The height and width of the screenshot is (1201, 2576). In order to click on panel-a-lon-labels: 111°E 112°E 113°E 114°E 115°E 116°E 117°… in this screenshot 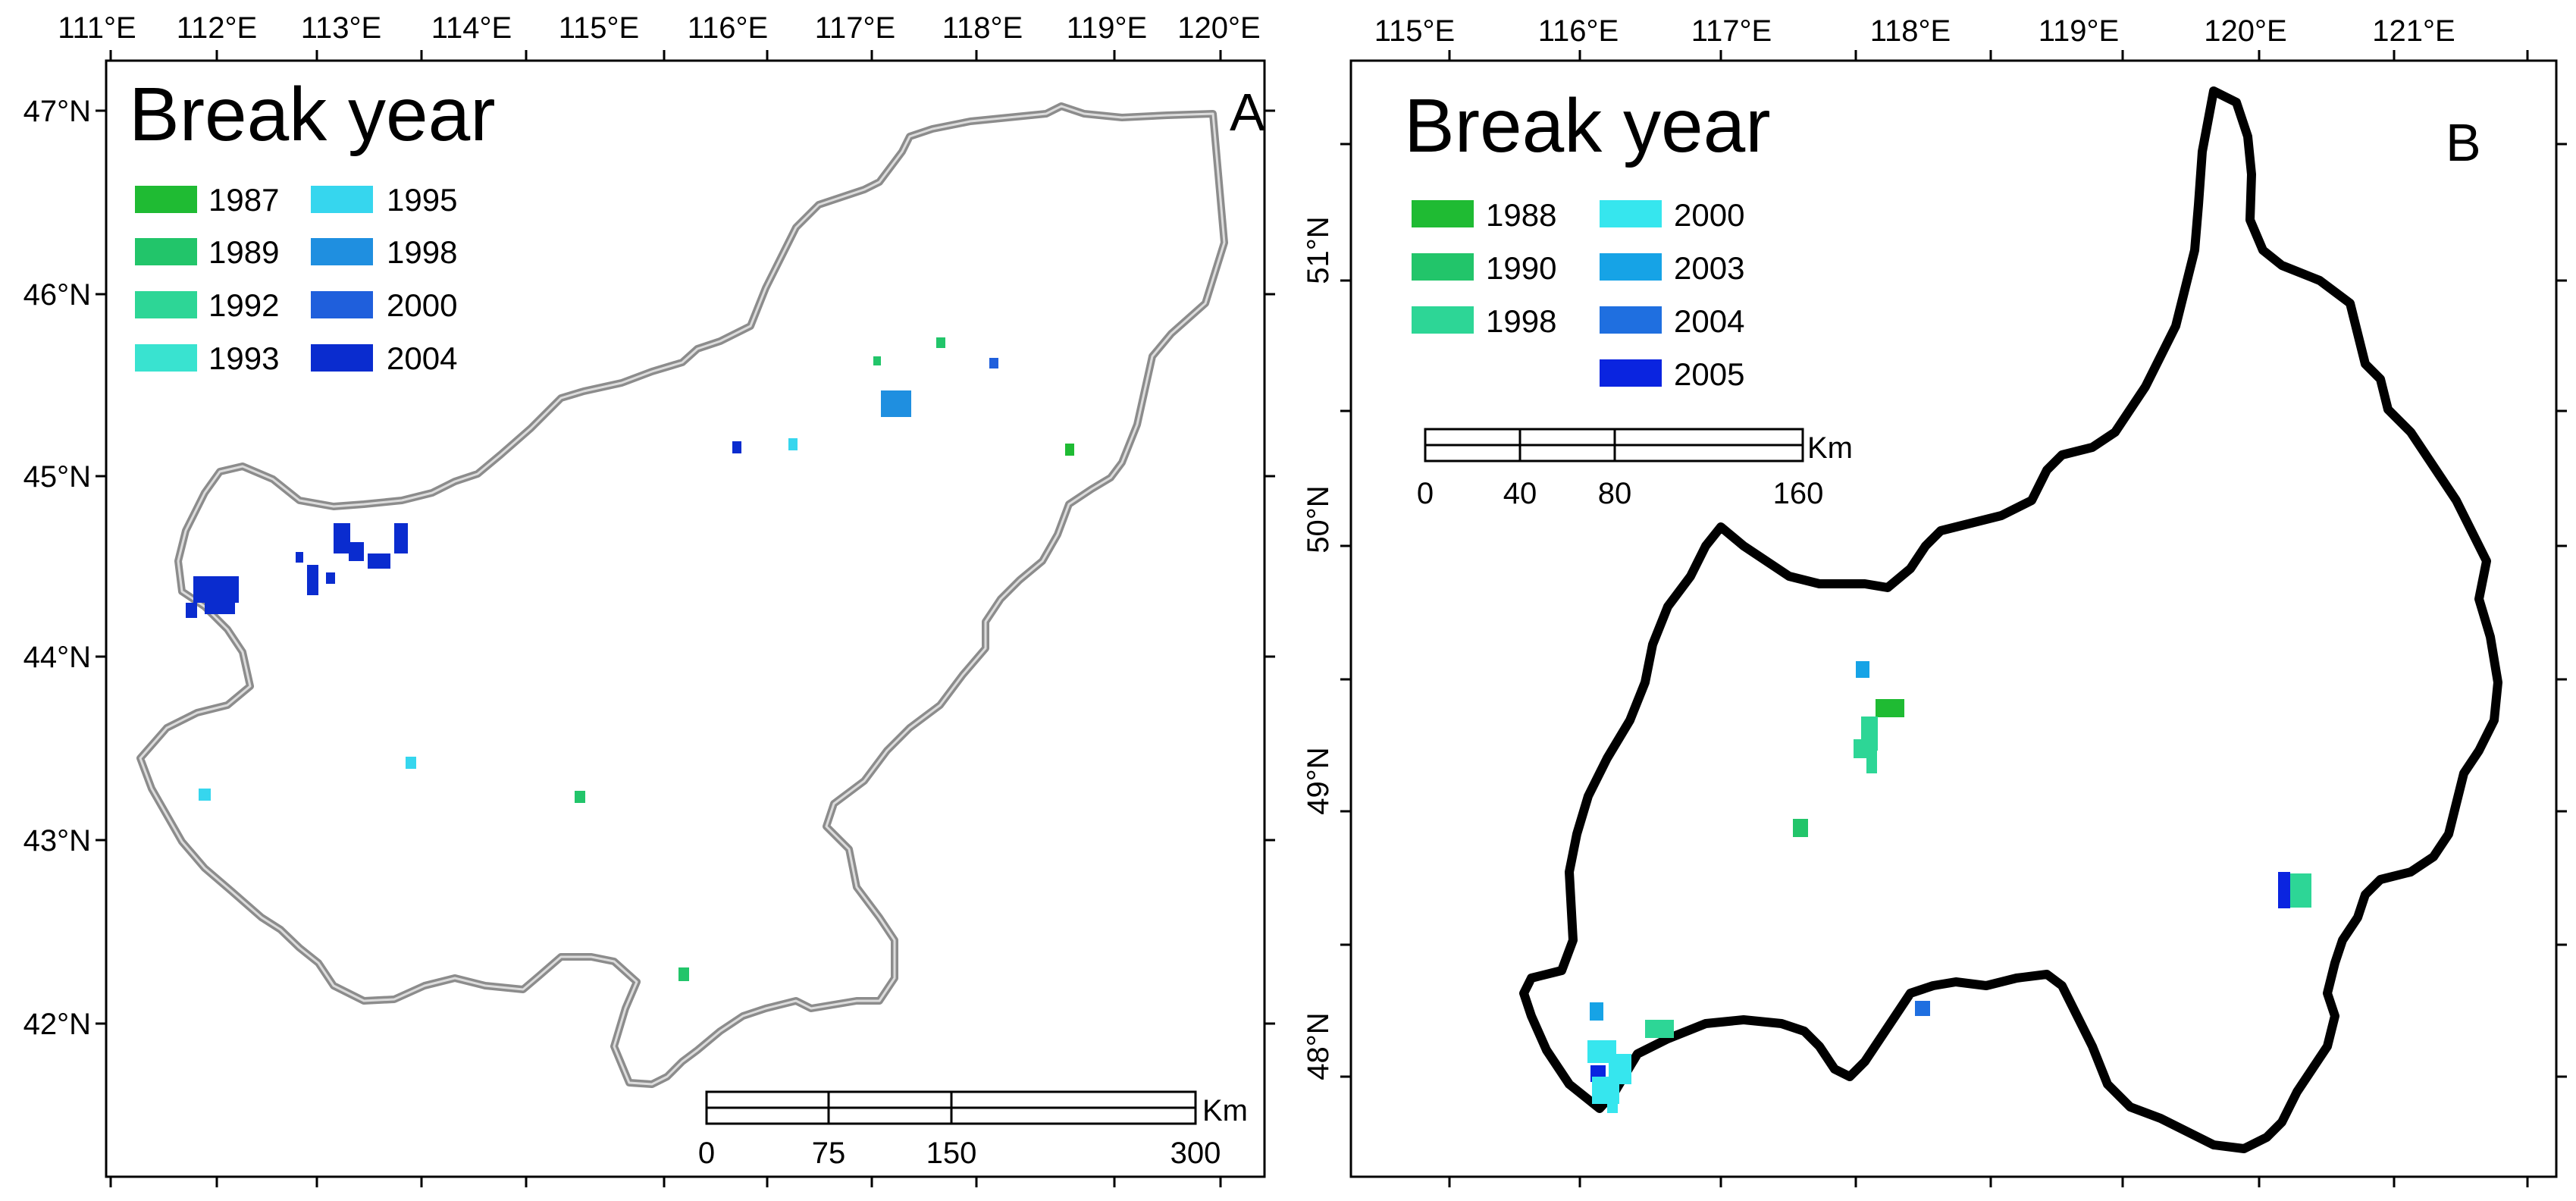, I will do `click(659, 28)`.